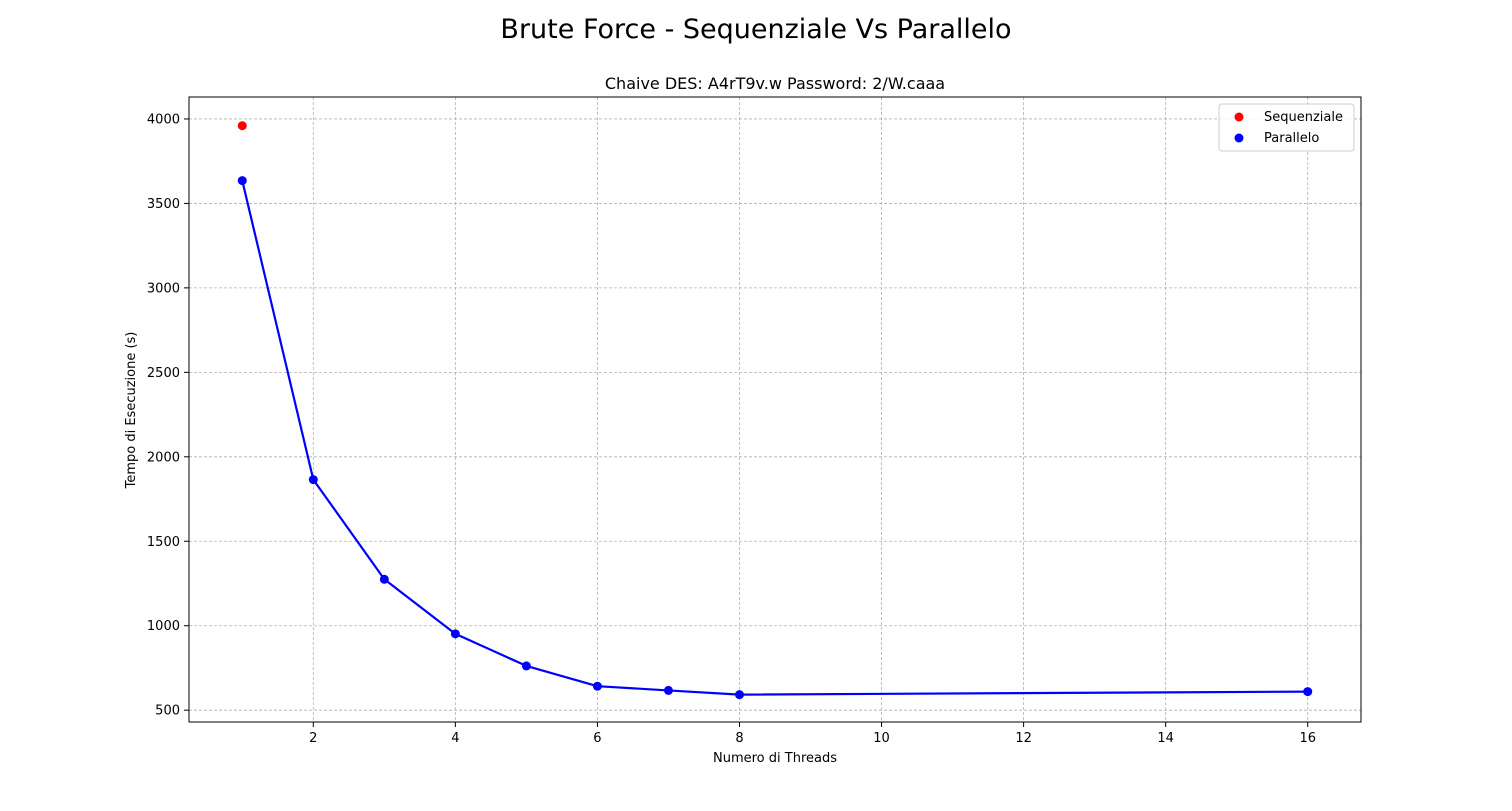 Image resolution: width=1512 pixels, height=811 pixels. I want to click on x-axis-label: Numero di Threads, so click(775, 758).